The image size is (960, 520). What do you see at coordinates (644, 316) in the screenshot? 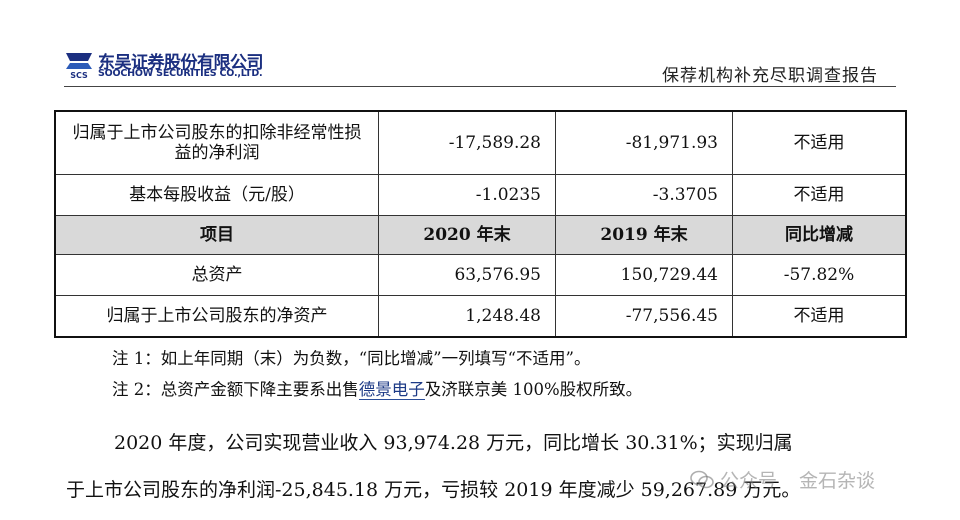
I see `value-2019: -77,556.45` at bounding box center [644, 316].